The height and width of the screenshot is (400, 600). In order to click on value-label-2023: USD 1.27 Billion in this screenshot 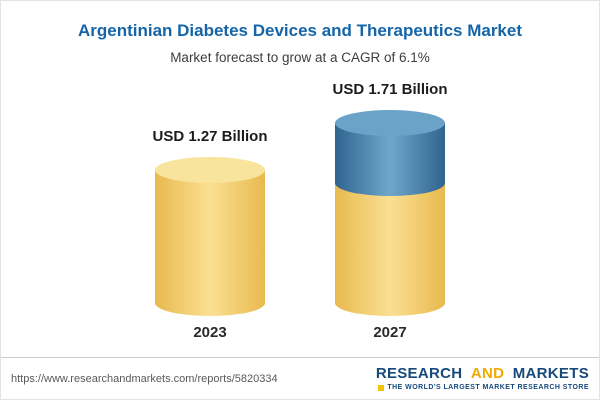, I will do `click(210, 136)`.